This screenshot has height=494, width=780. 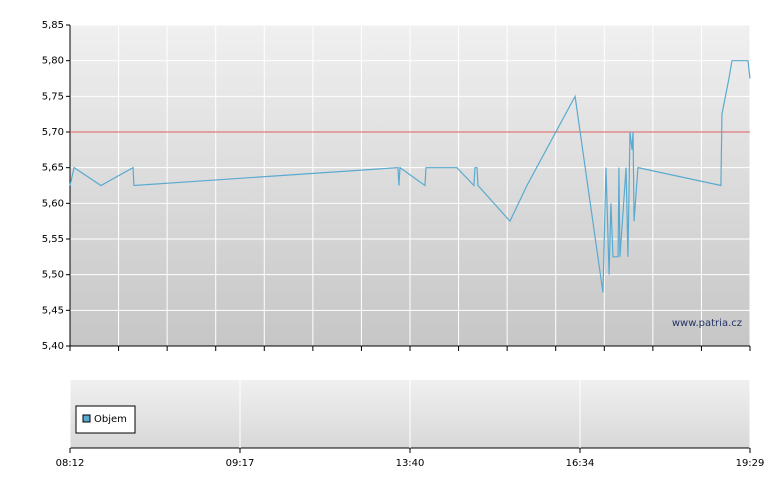 I want to click on x-tick-label: 19:29, so click(x=750, y=463).